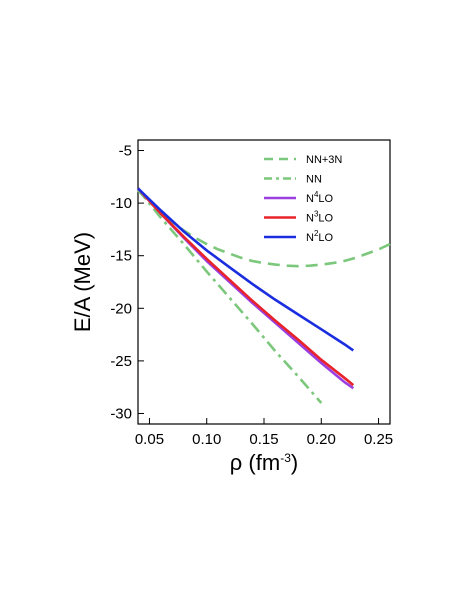 This screenshot has height=614, width=474. What do you see at coordinates (263, 439) in the screenshot?
I see `x-tick-label: 0.15` at bounding box center [263, 439].